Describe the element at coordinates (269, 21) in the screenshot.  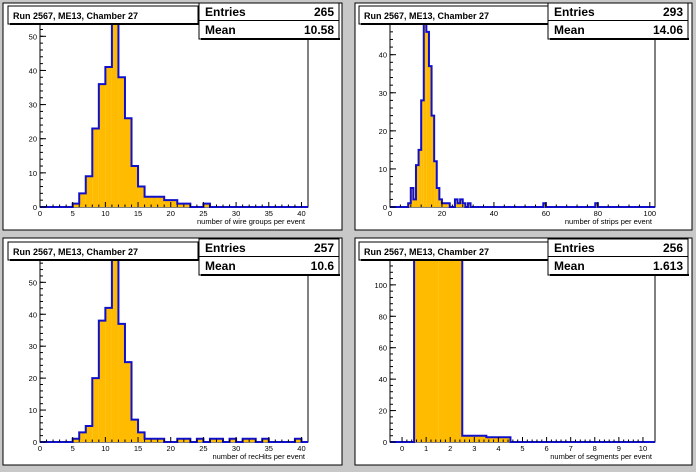
I see `stats-box: Entries 265 Mean 10.58` at that location.